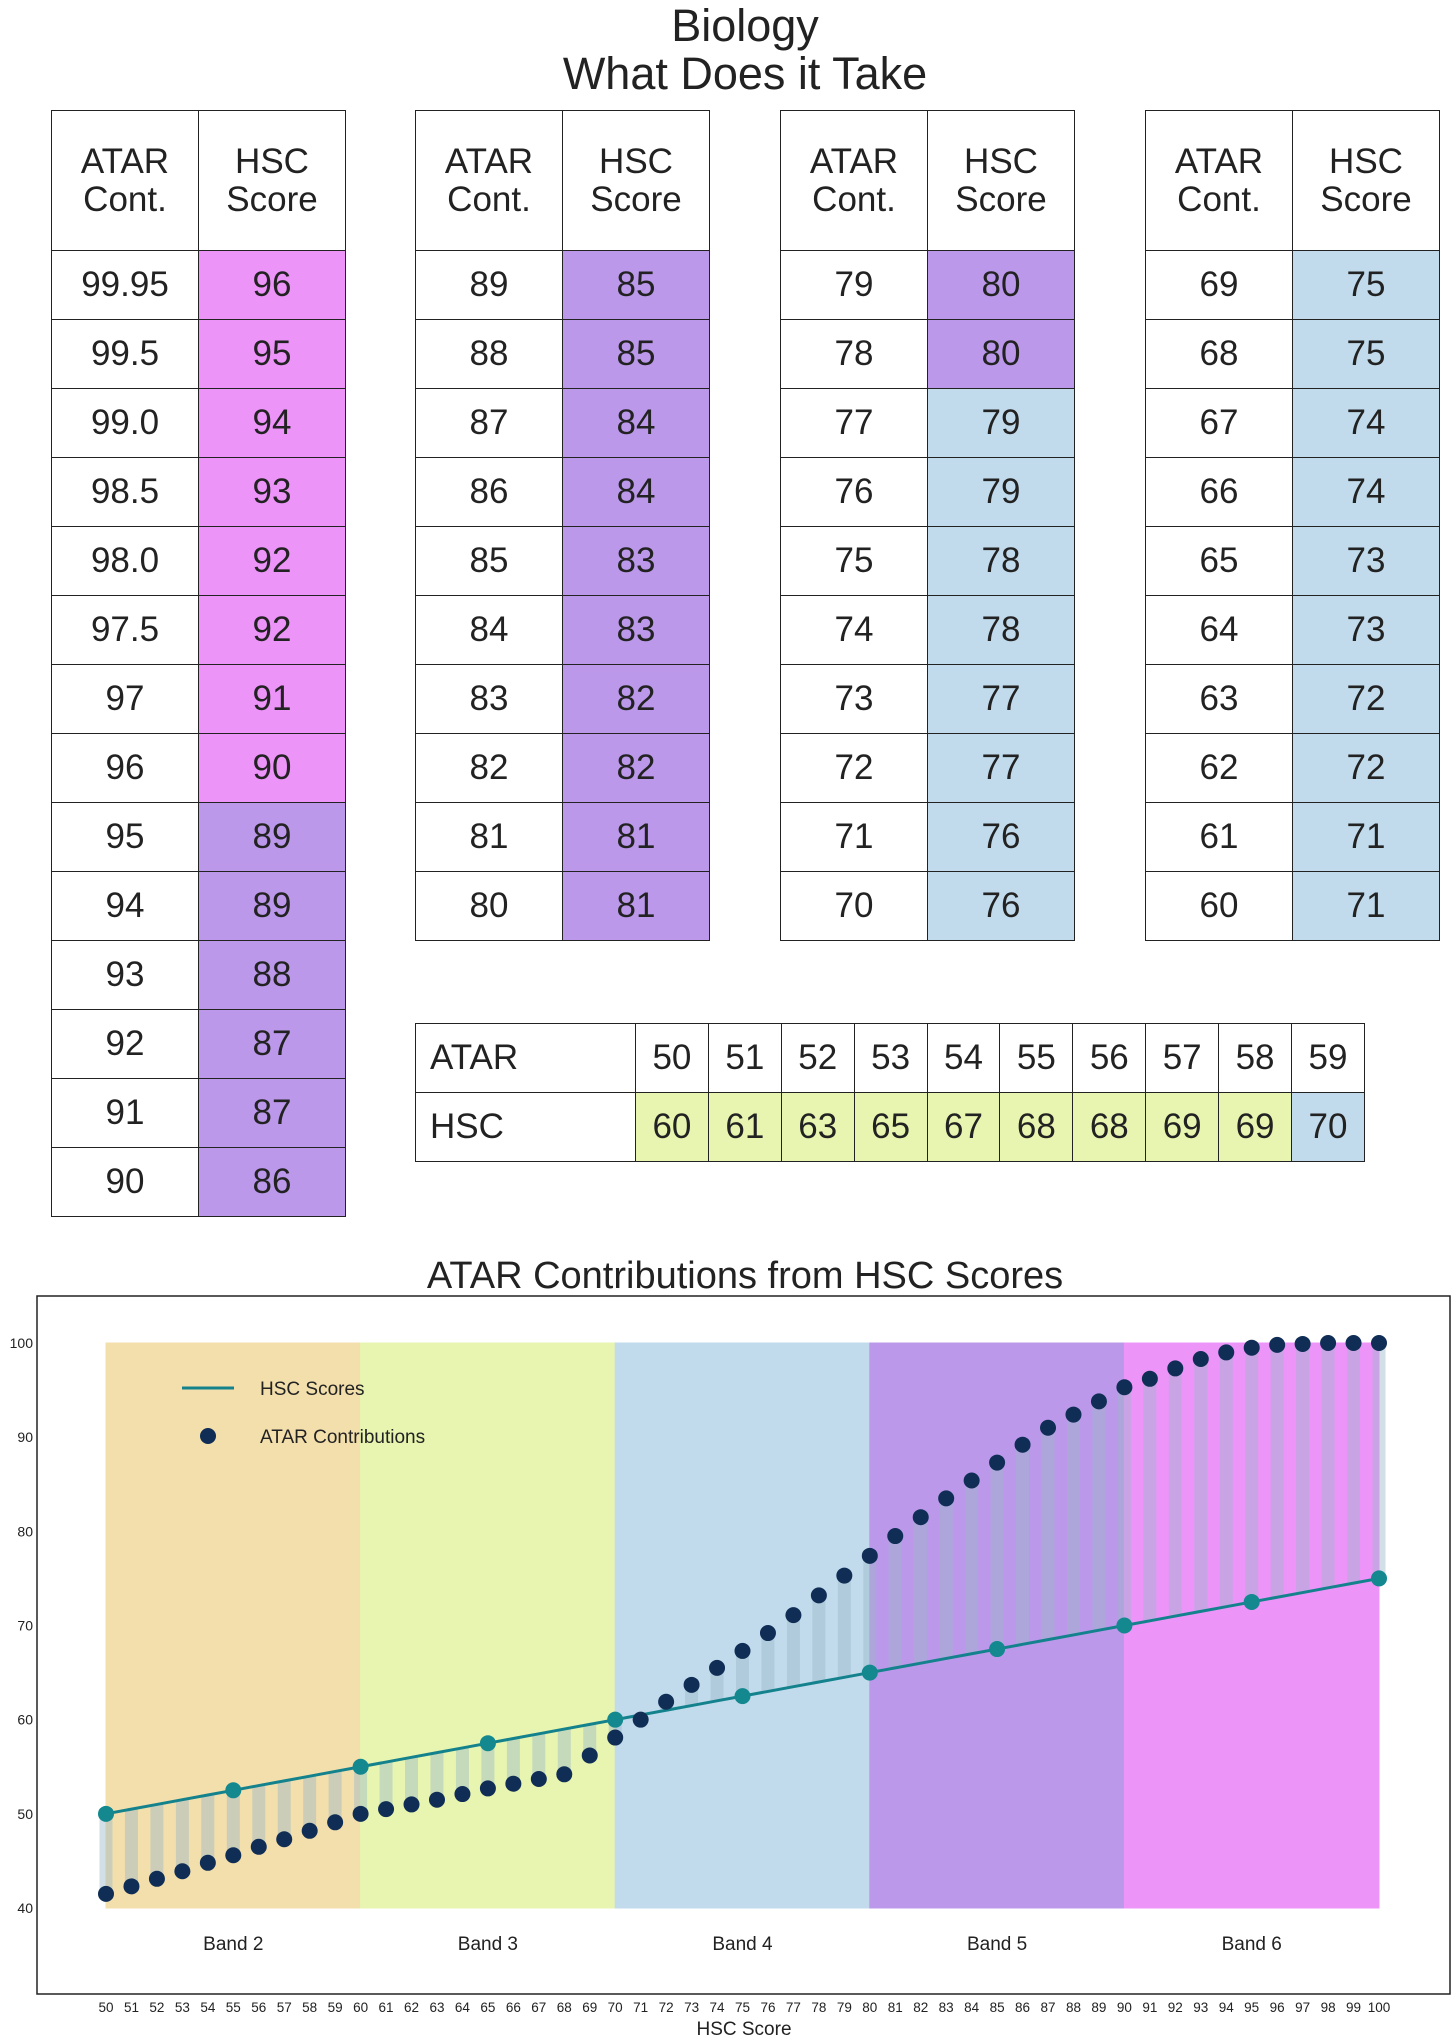 This screenshot has height=2043, width=1456. What do you see at coordinates (131, 2007) in the screenshot?
I see `x-tick-label: 51` at bounding box center [131, 2007].